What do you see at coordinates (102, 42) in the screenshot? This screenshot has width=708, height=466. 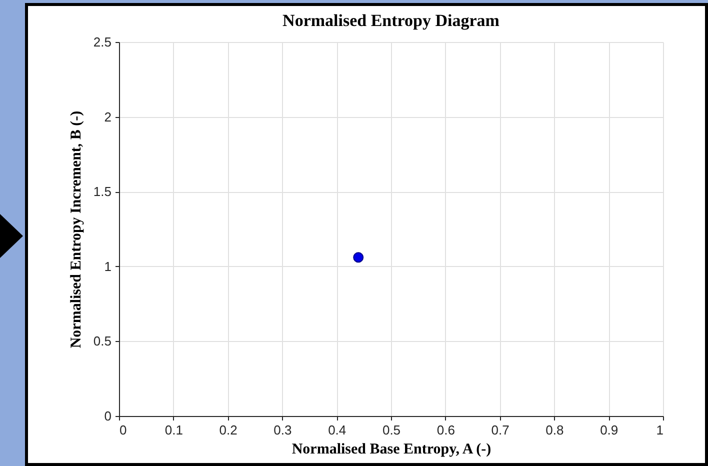 I see `y-tick-label: 2.5` at bounding box center [102, 42].